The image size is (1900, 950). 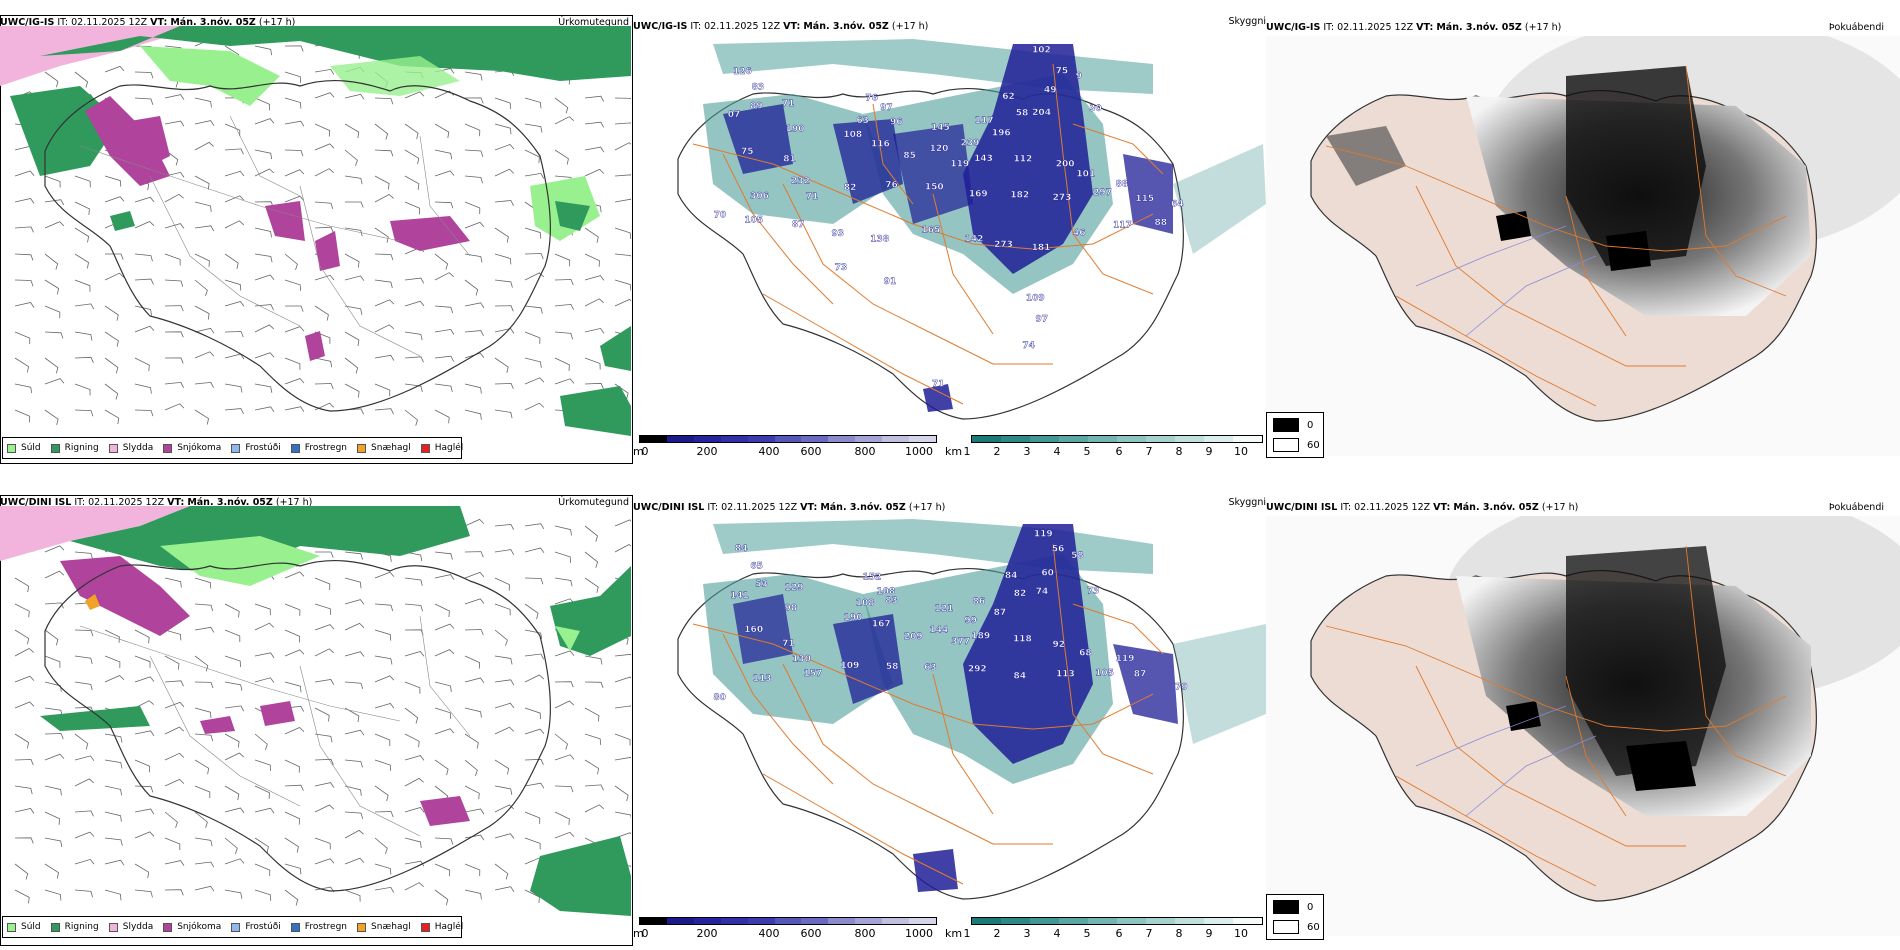 I want to click on legend-item: Frostregn, so click(x=318, y=448).